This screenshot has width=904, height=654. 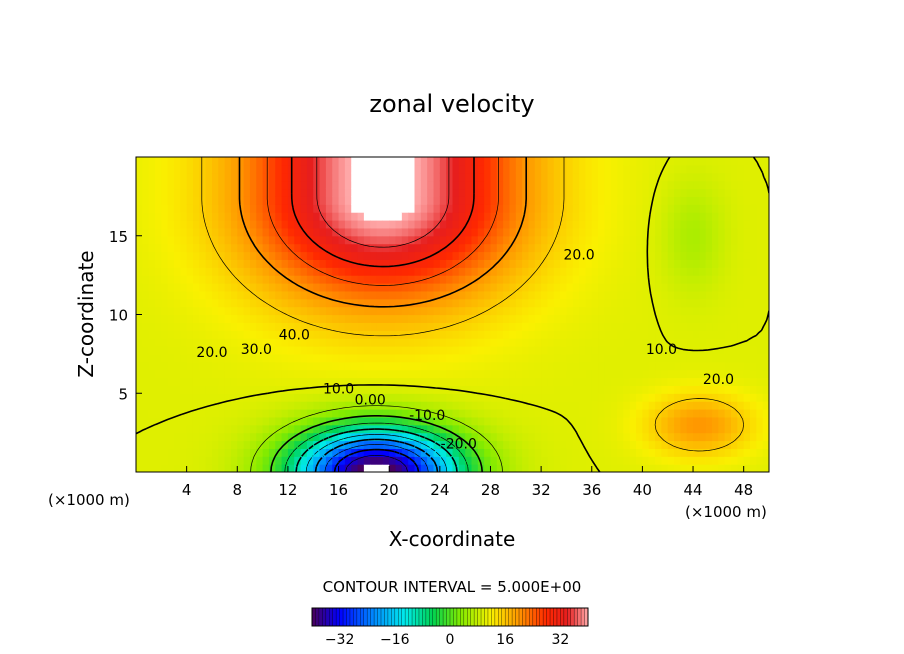 What do you see at coordinates (447, 640) in the screenshot?
I see `colorbar-ticks: −32 −16 0 16 32` at bounding box center [447, 640].